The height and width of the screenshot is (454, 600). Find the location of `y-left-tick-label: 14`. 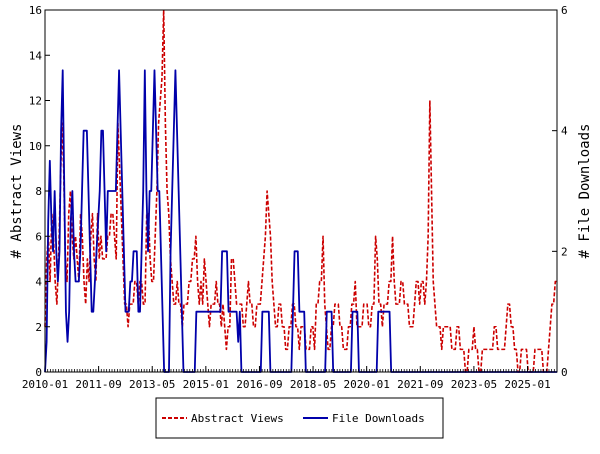

y-left-tick-label: 14 is located at coordinates (36, 55).